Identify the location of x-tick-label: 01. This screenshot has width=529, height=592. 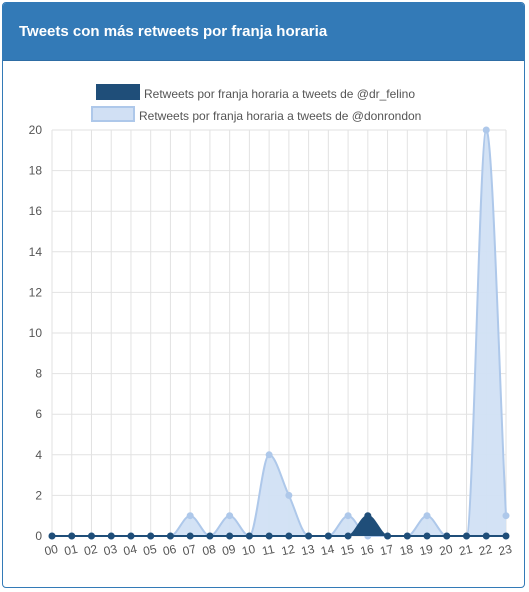
(71, 550).